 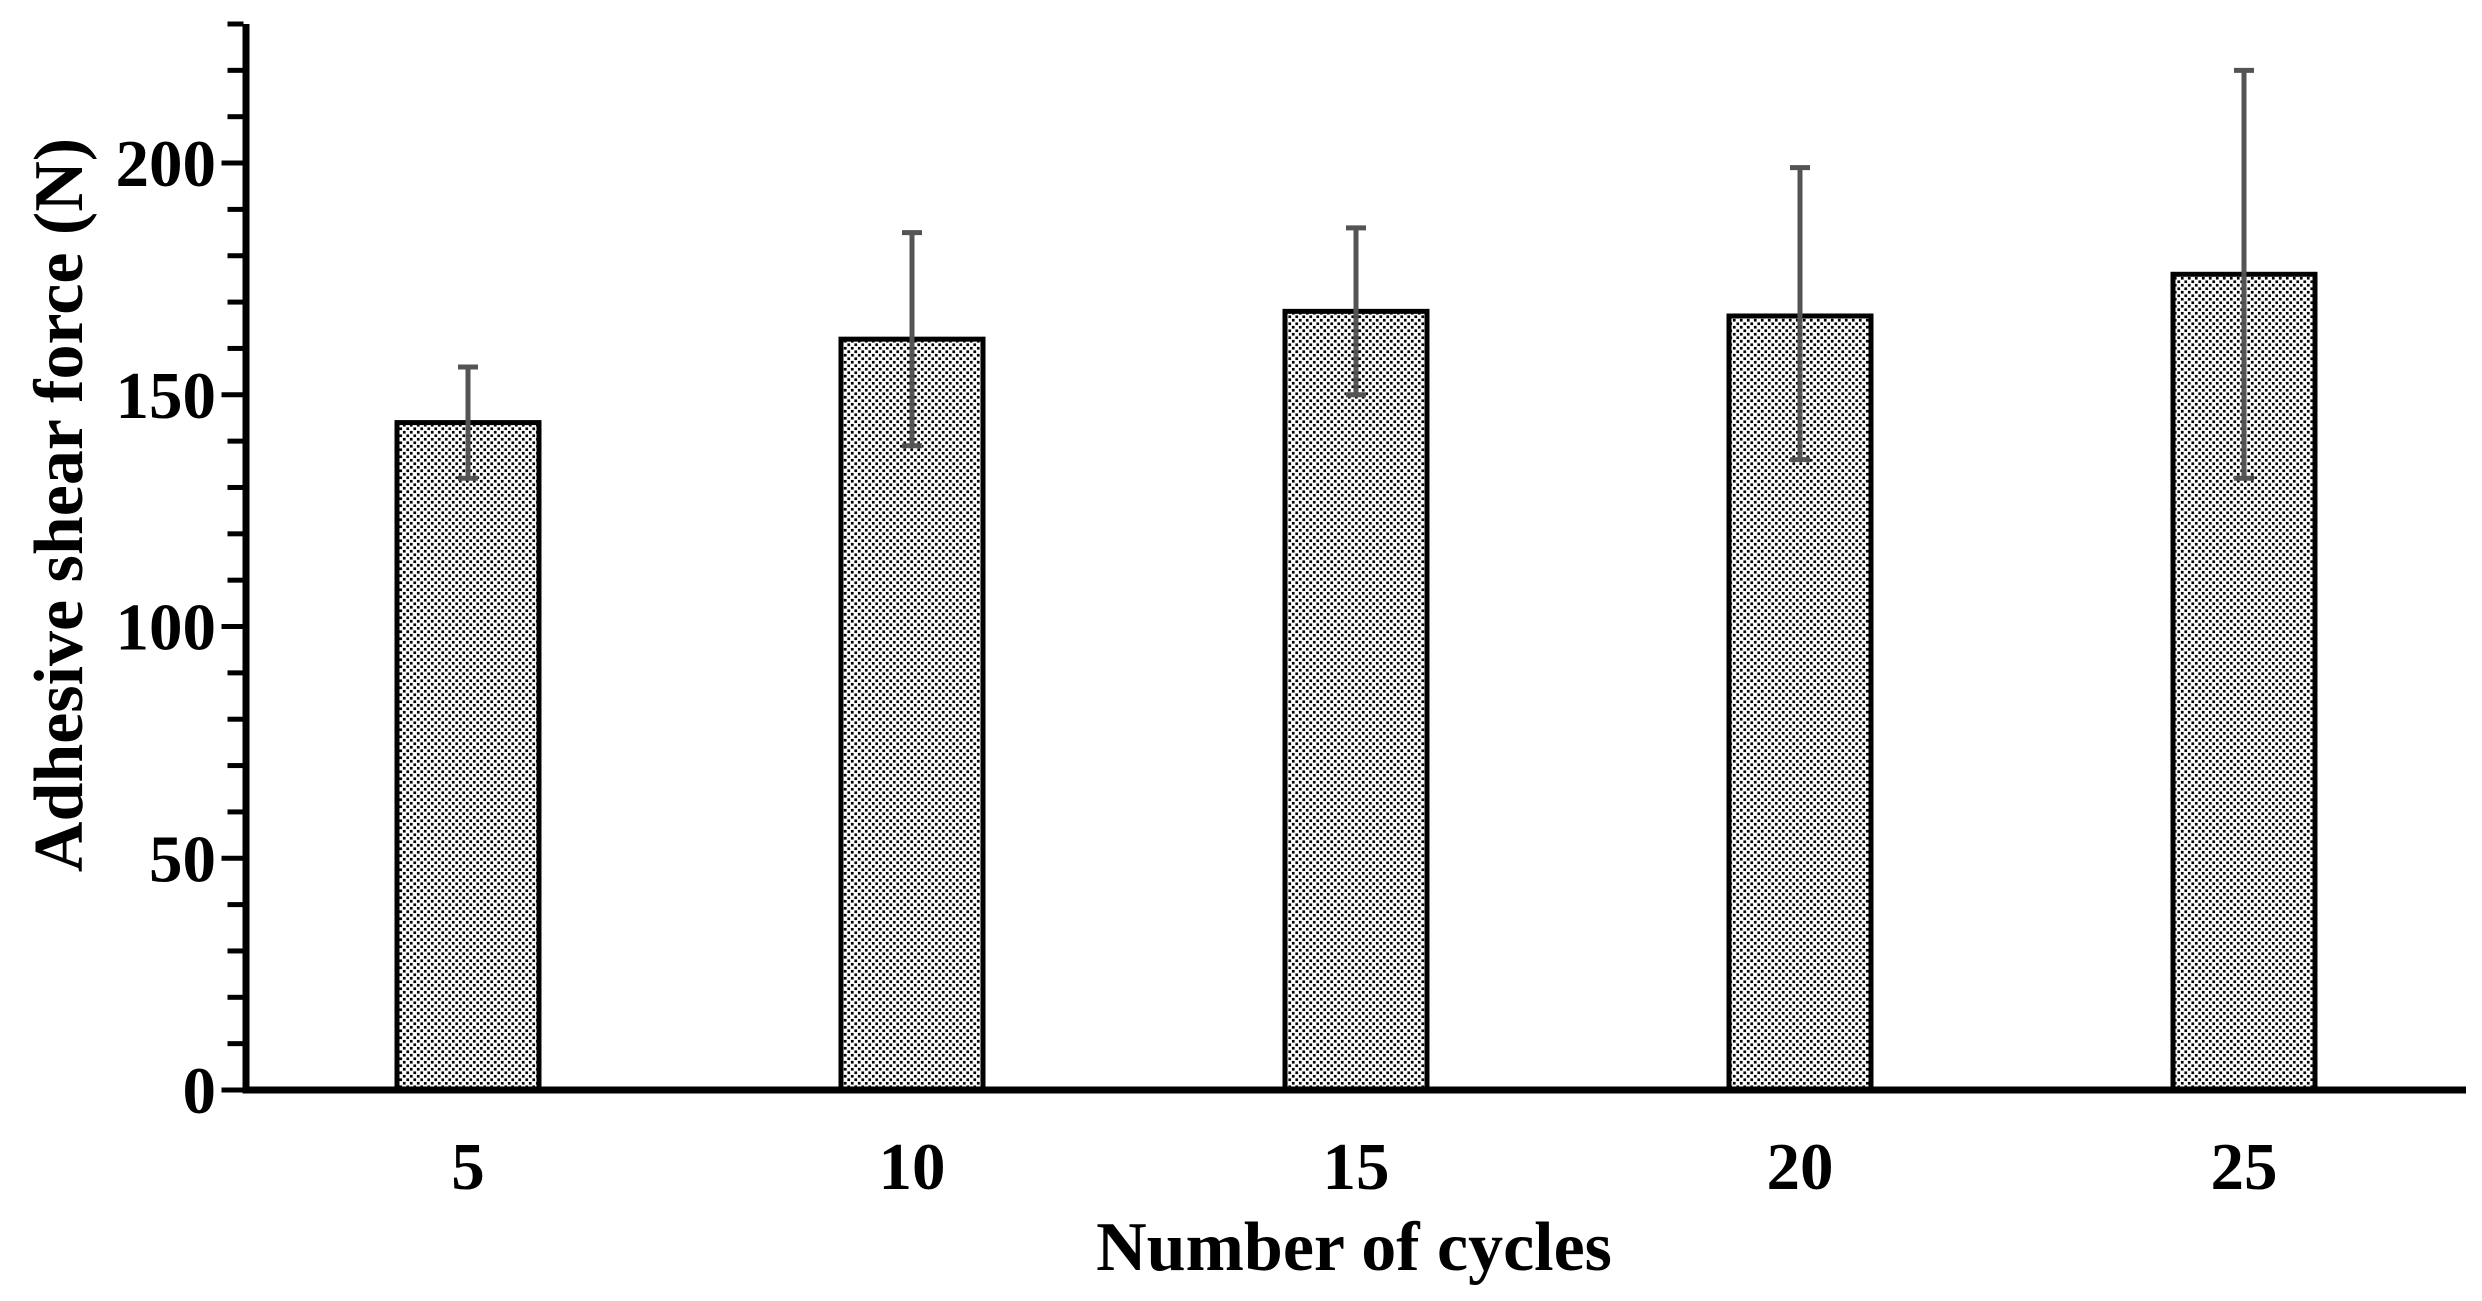 I want to click on y-tick-label: 100, so click(x=166, y=628).